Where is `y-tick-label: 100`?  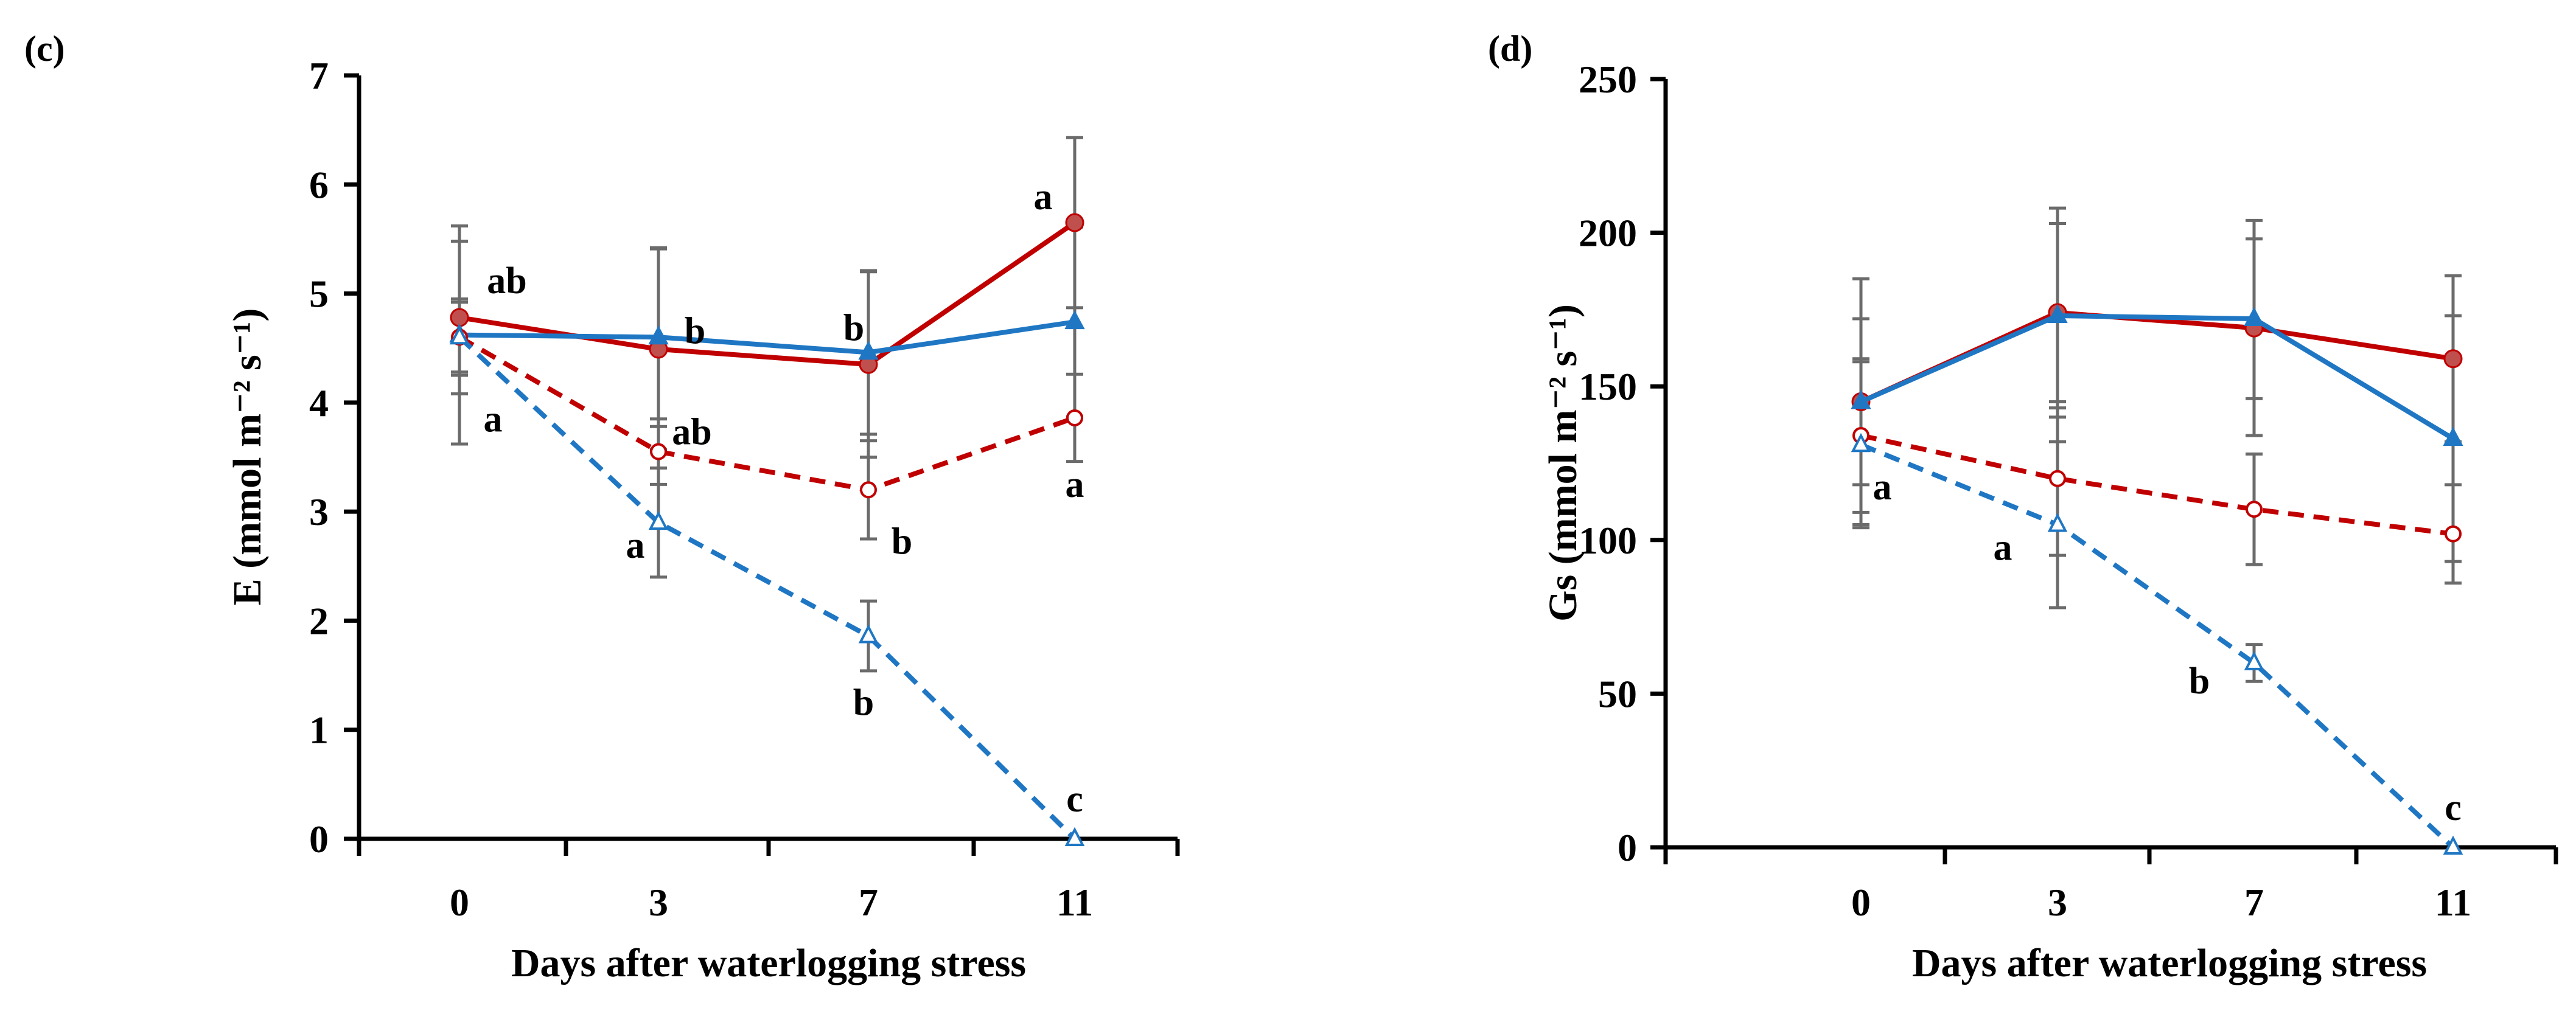 y-tick-label: 100 is located at coordinates (1608, 540).